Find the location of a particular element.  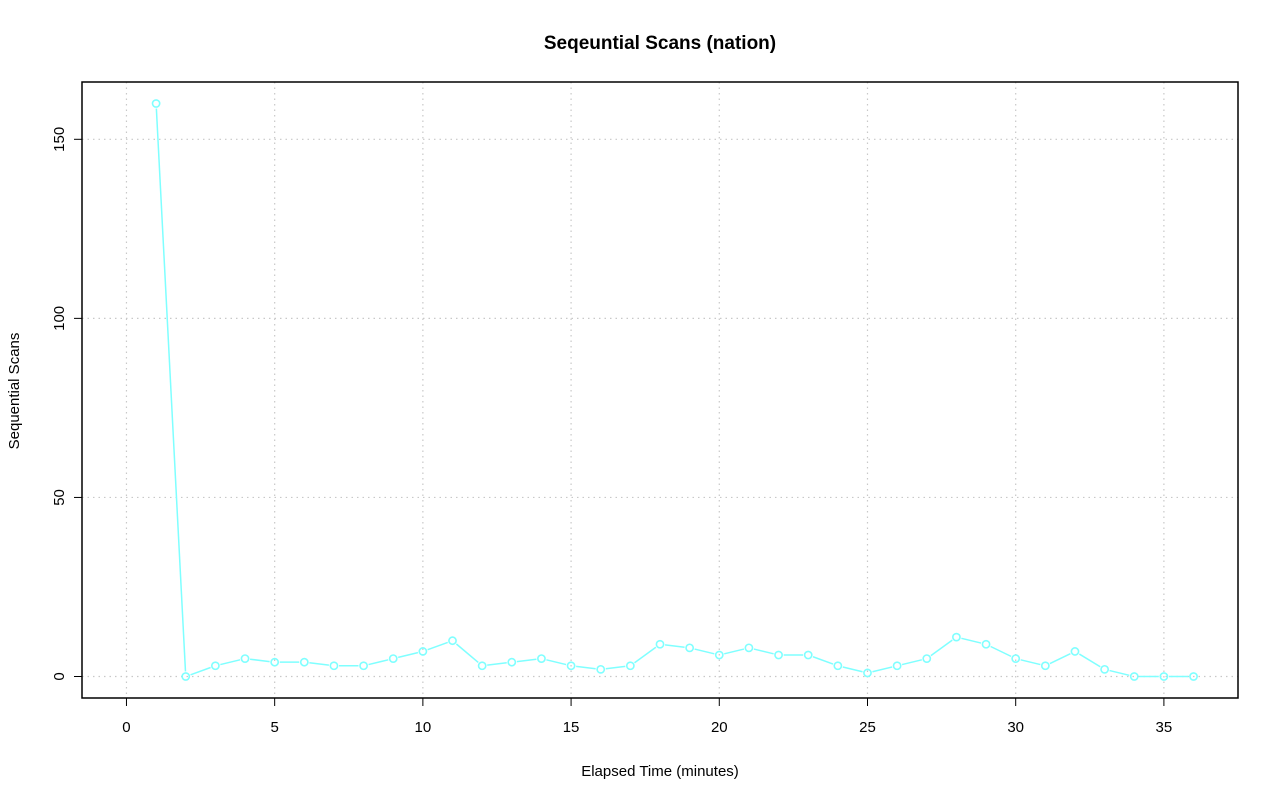

x-axis: 0 5 10 15 20 25 30 35 is located at coordinates (647, 717).